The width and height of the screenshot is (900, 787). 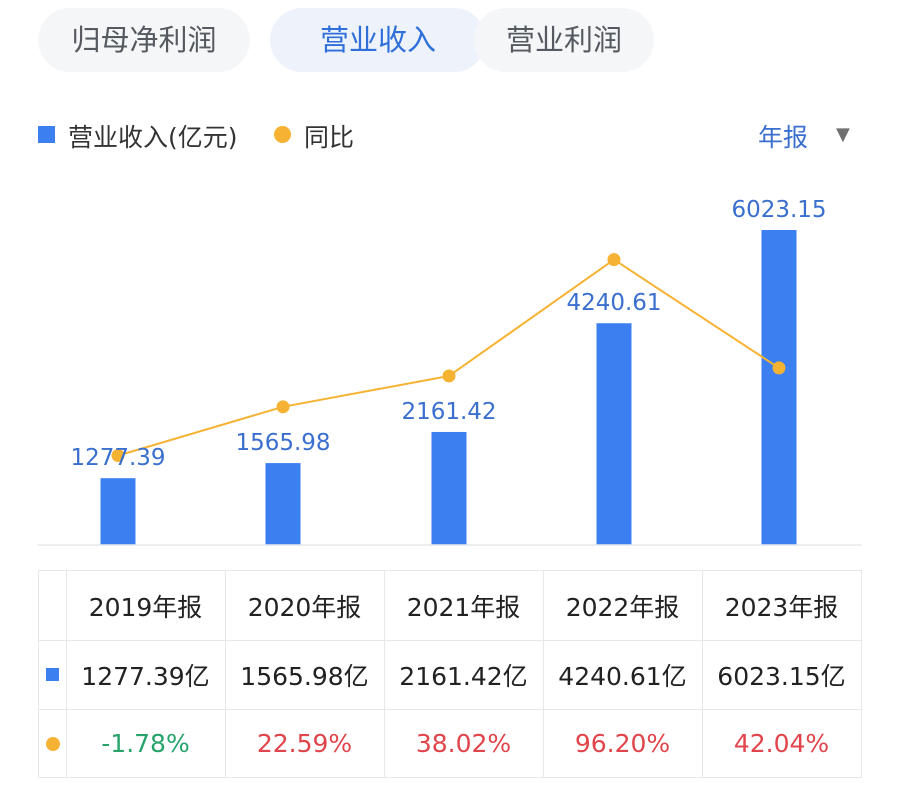 I want to click on yoy-row-marker, so click(x=52, y=743).